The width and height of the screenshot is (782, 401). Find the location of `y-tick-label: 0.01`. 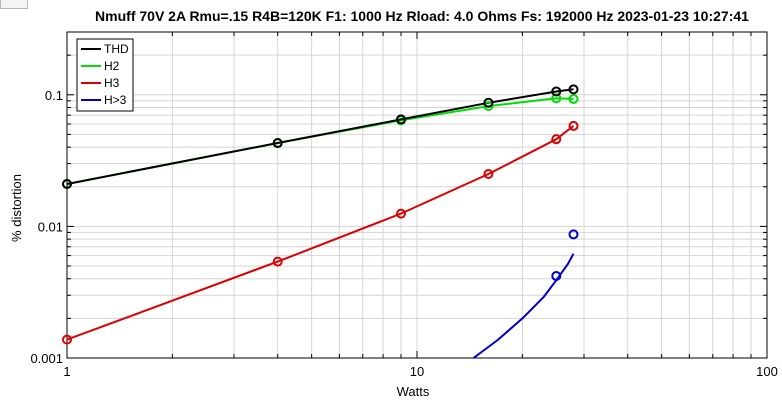

y-tick-label: 0.01 is located at coordinates (50, 226).